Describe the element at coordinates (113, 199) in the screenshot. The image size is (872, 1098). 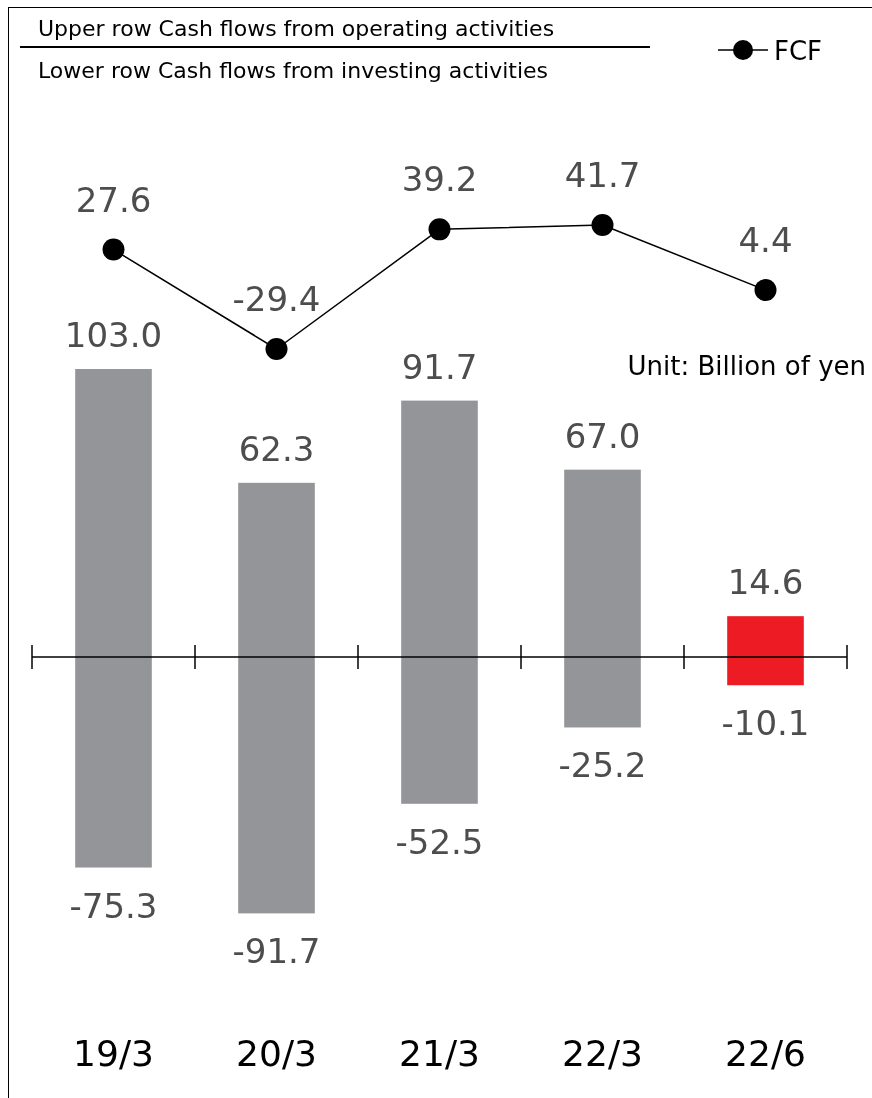
I see `data-label: 27.6` at that location.